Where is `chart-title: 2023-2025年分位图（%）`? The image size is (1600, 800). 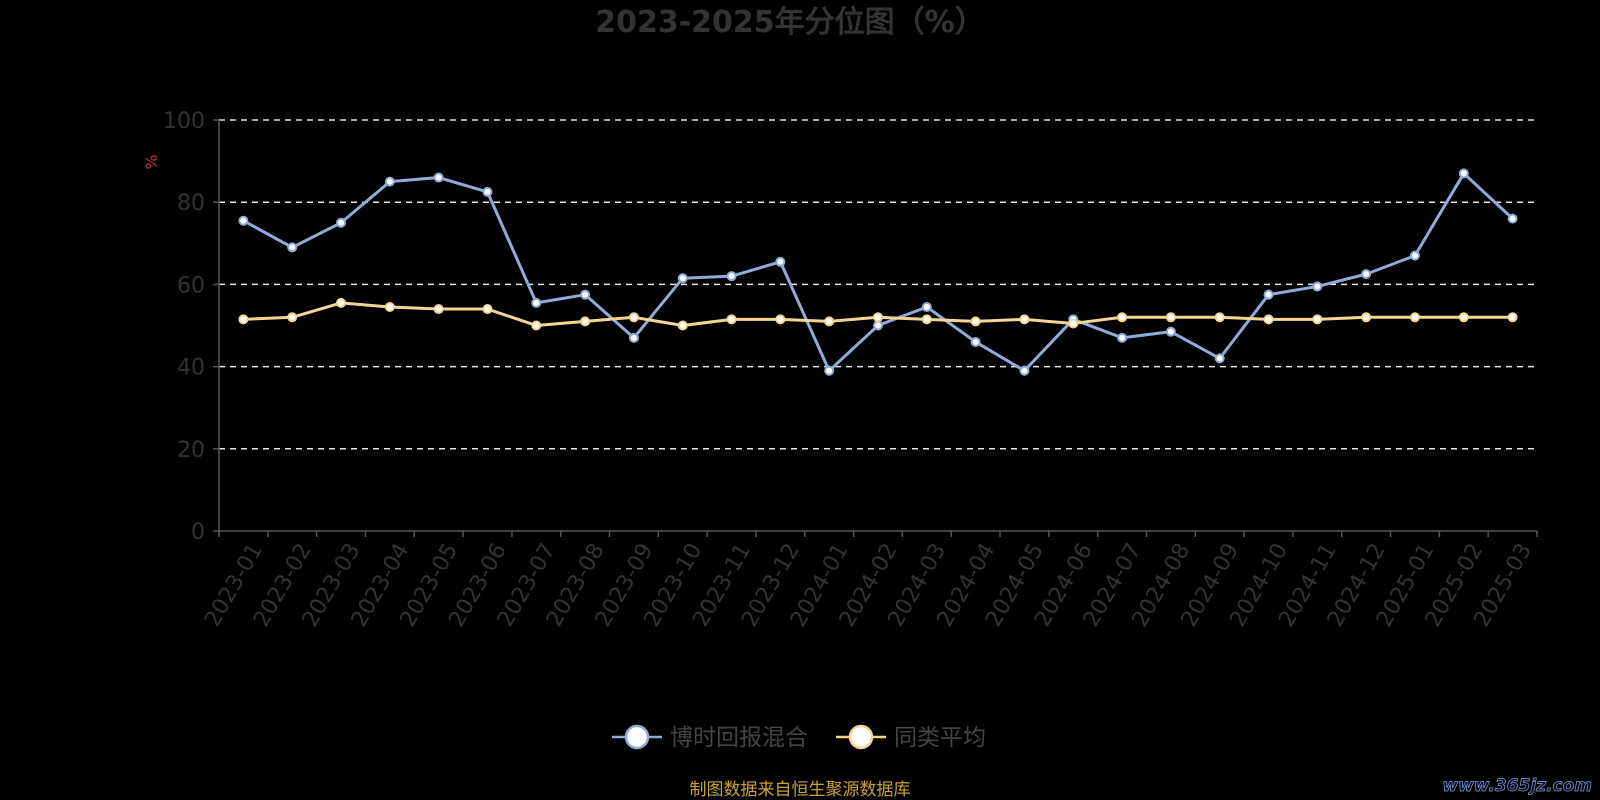
chart-title: 2023-2025年分位图（%） is located at coordinates (790, 22).